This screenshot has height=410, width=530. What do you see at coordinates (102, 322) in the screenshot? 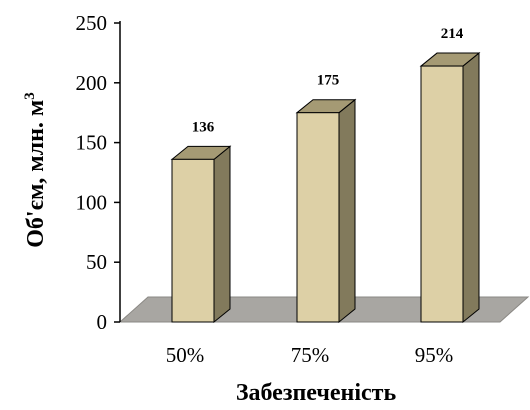
I see `y-tick-label: 0` at bounding box center [102, 322].